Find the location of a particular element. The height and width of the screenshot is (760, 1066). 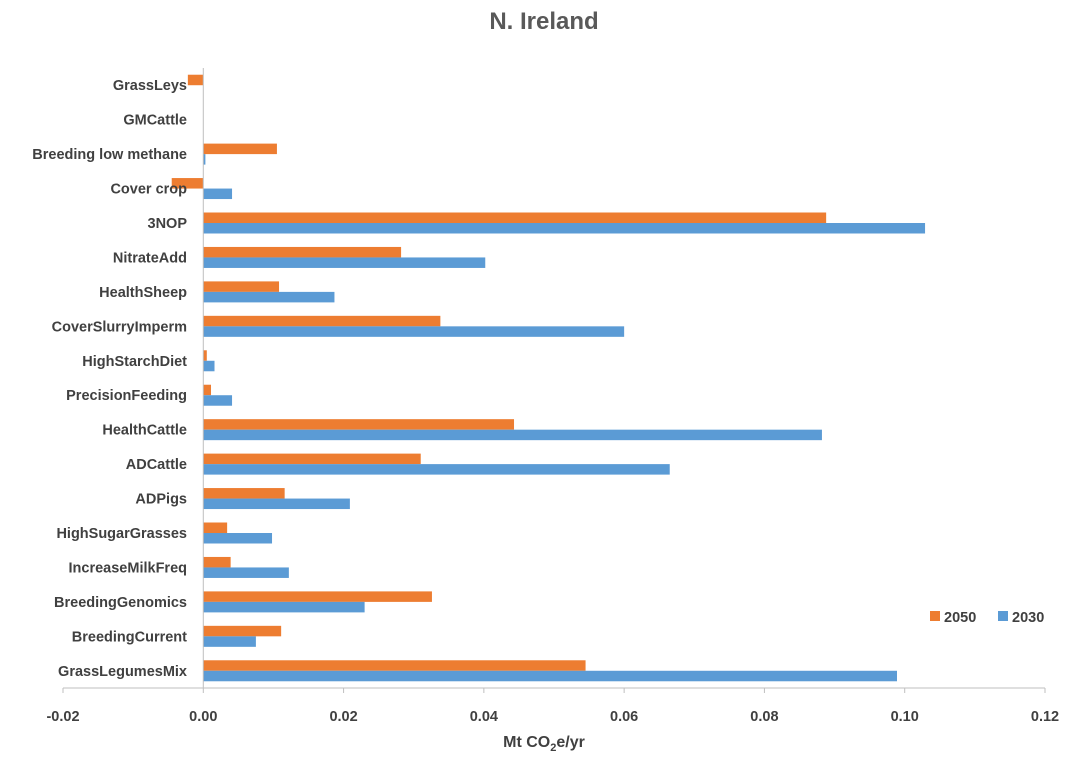

legend-label-2050: 2050 is located at coordinates (960, 618).